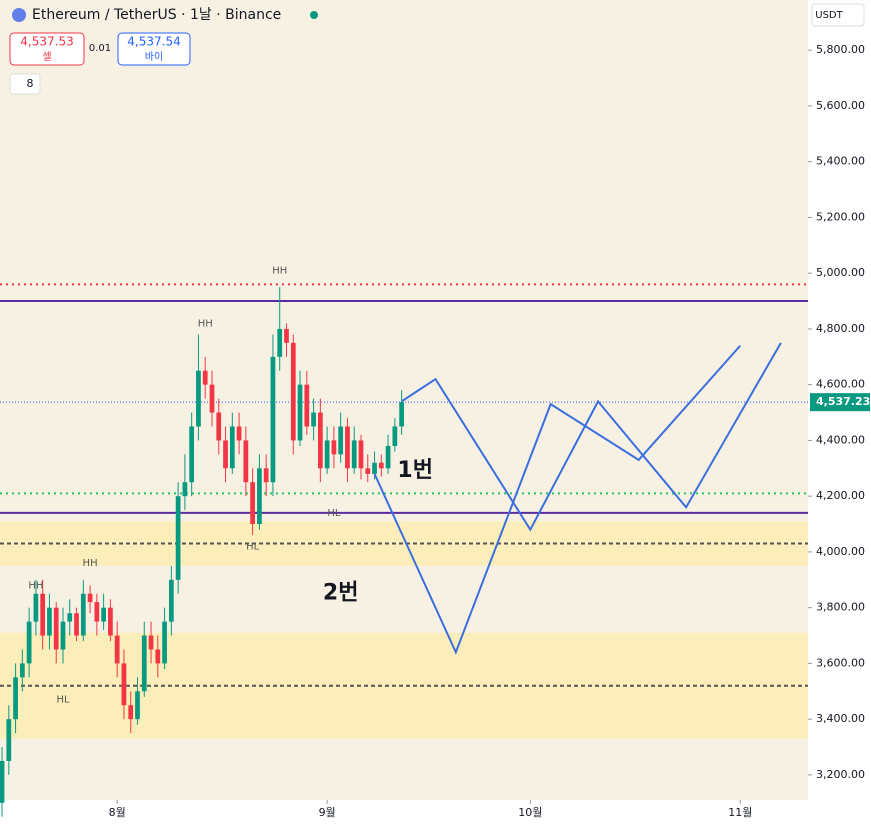 The image size is (871, 827). What do you see at coordinates (117, 812) in the screenshot?
I see `x-tick-label: 8월` at bounding box center [117, 812].